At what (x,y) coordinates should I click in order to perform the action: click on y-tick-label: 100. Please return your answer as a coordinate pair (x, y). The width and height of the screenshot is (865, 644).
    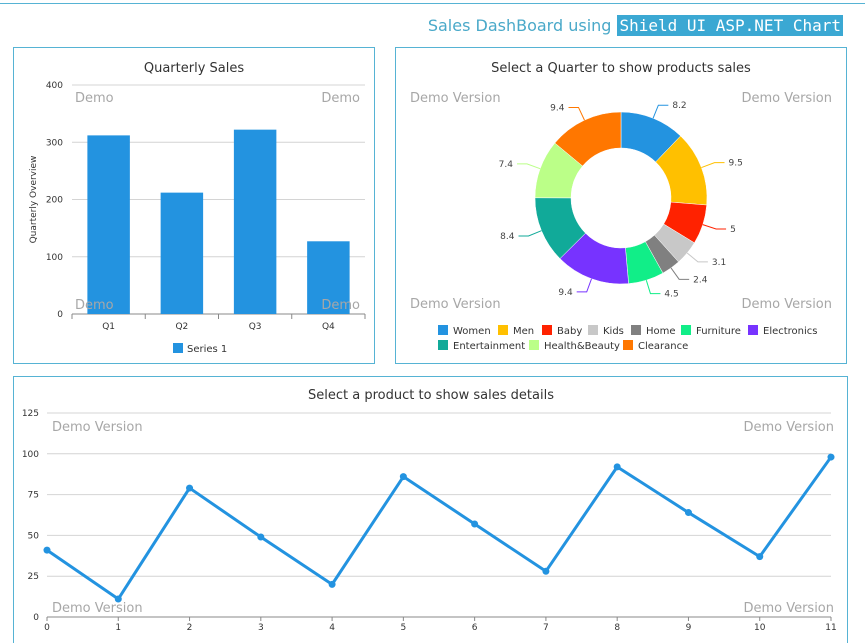
    Looking at the image, I should click on (30, 455).